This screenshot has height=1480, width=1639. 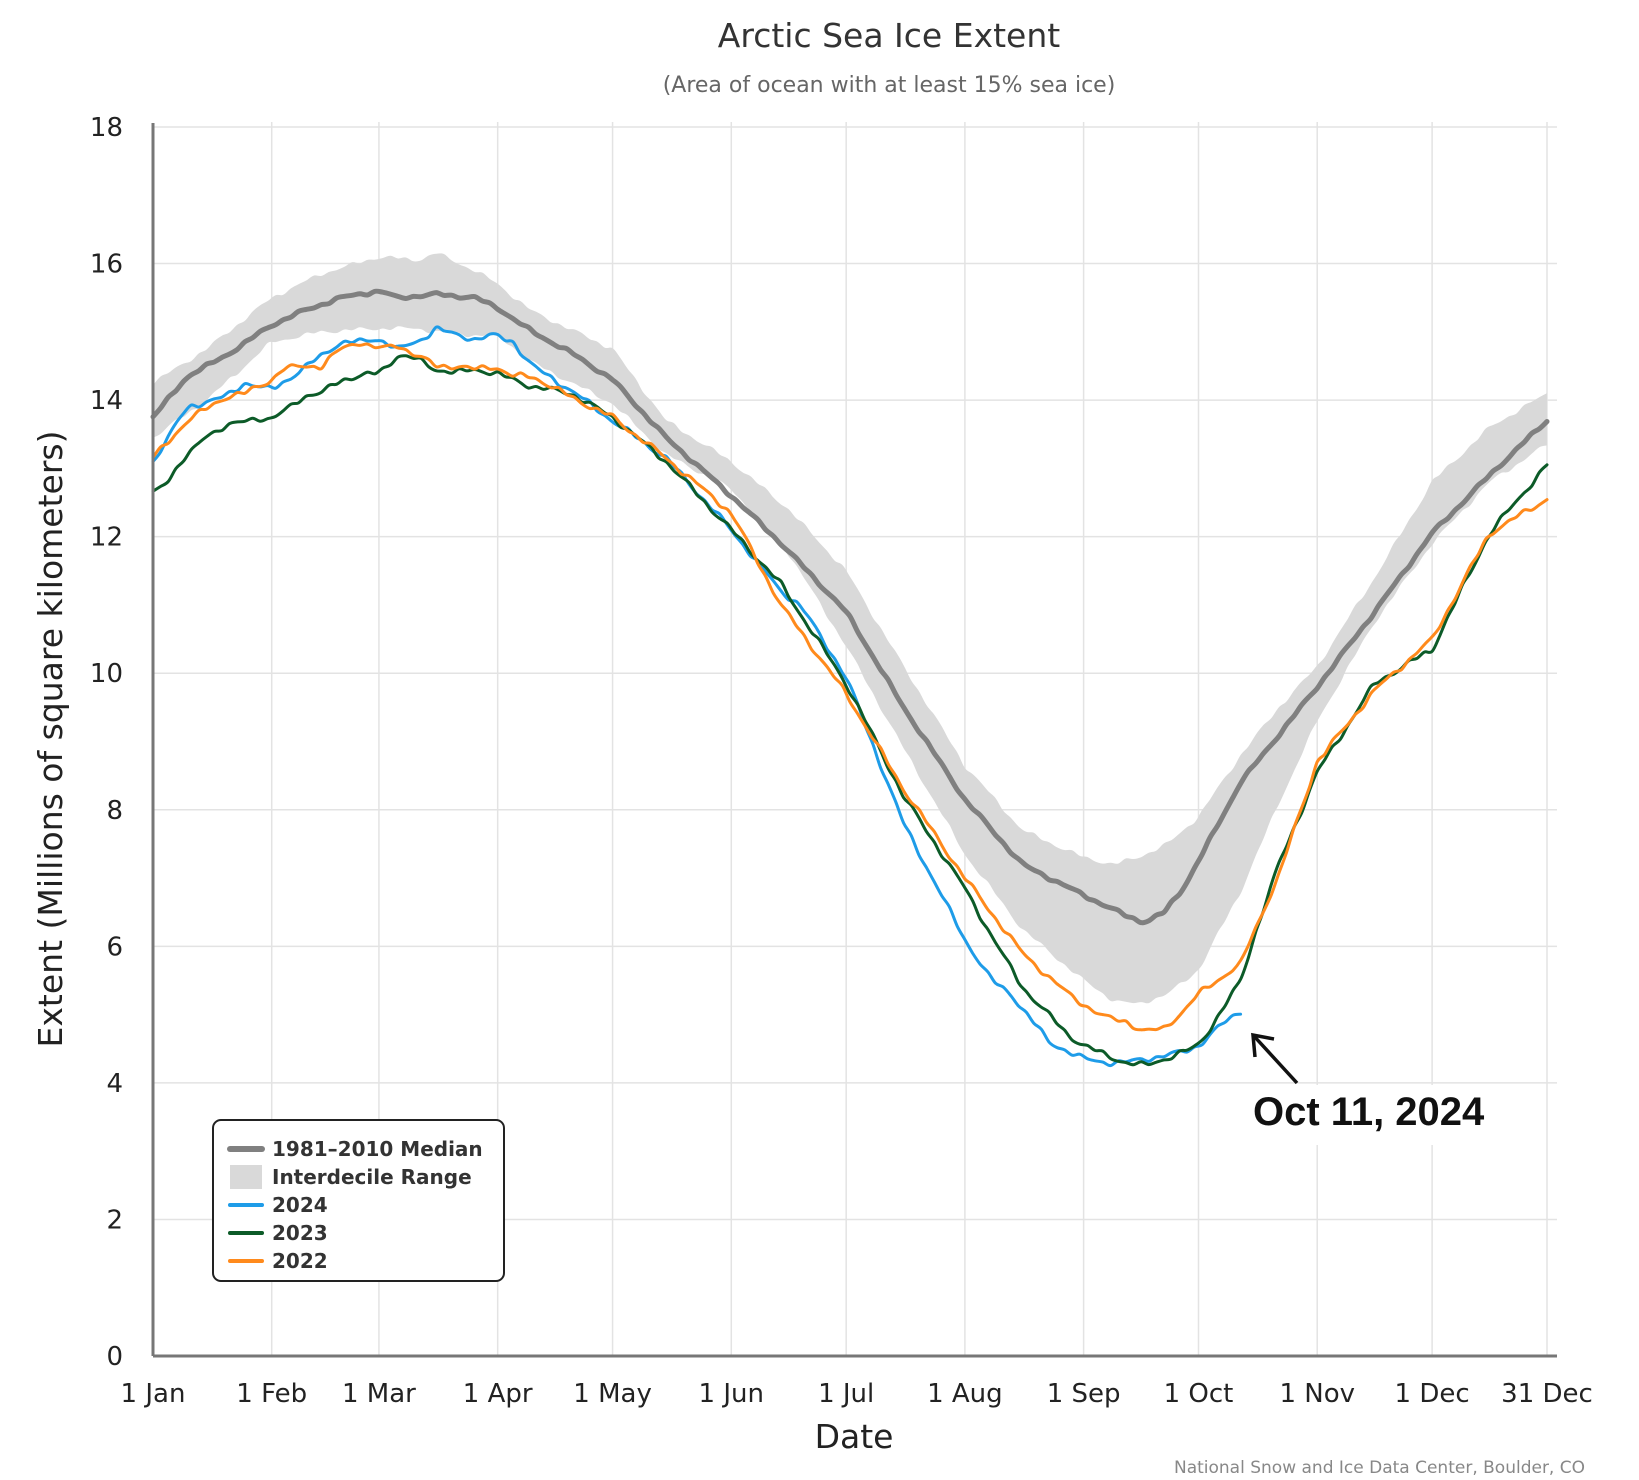 What do you see at coordinates (854, 1436) in the screenshot?
I see `x-axis-title: Date` at bounding box center [854, 1436].